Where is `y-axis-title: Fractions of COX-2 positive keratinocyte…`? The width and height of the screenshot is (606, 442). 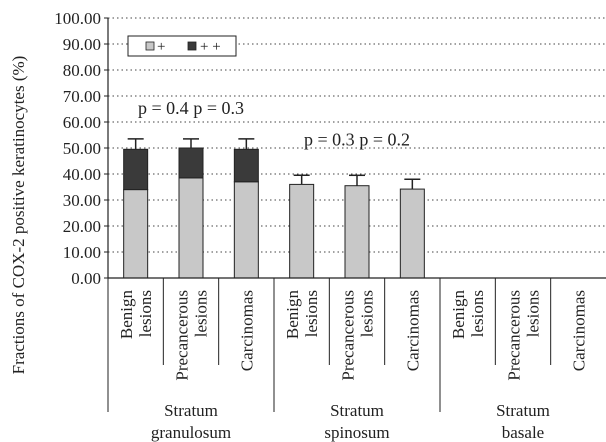 y-axis-title: Fractions of COX-2 positive keratinocyte… is located at coordinates (18, 215).